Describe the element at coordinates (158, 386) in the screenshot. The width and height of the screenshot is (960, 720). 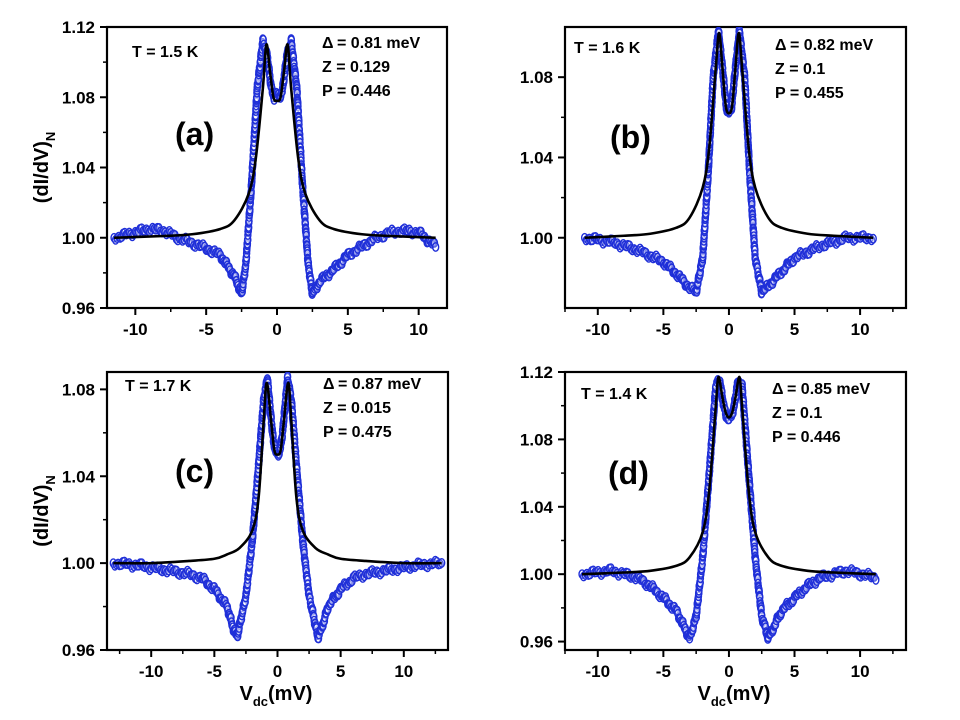
I see `temperature-label: T = 1.7 K` at that location.